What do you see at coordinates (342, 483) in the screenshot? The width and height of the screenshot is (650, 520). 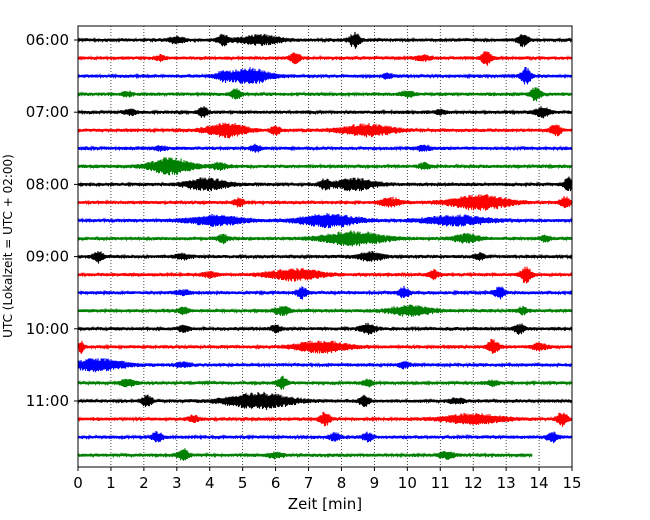 I see `x-tick-label: 8` at bounding box center [342, 483].